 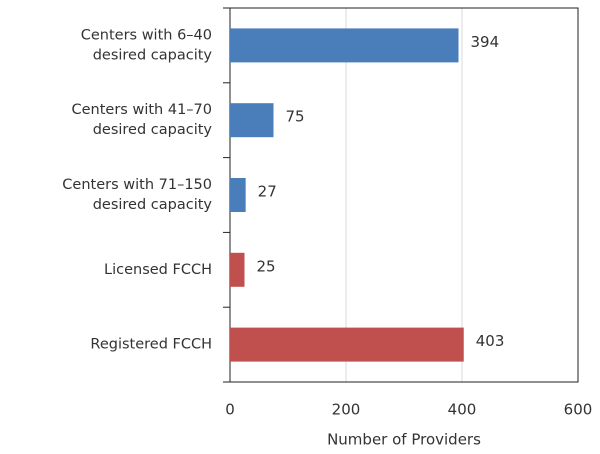 What do you see at coordinates (142, 120) in the screenshot?
I see `y-tick-label: Centers with 41–70 desired capacity` at bounding box center [142, 120].